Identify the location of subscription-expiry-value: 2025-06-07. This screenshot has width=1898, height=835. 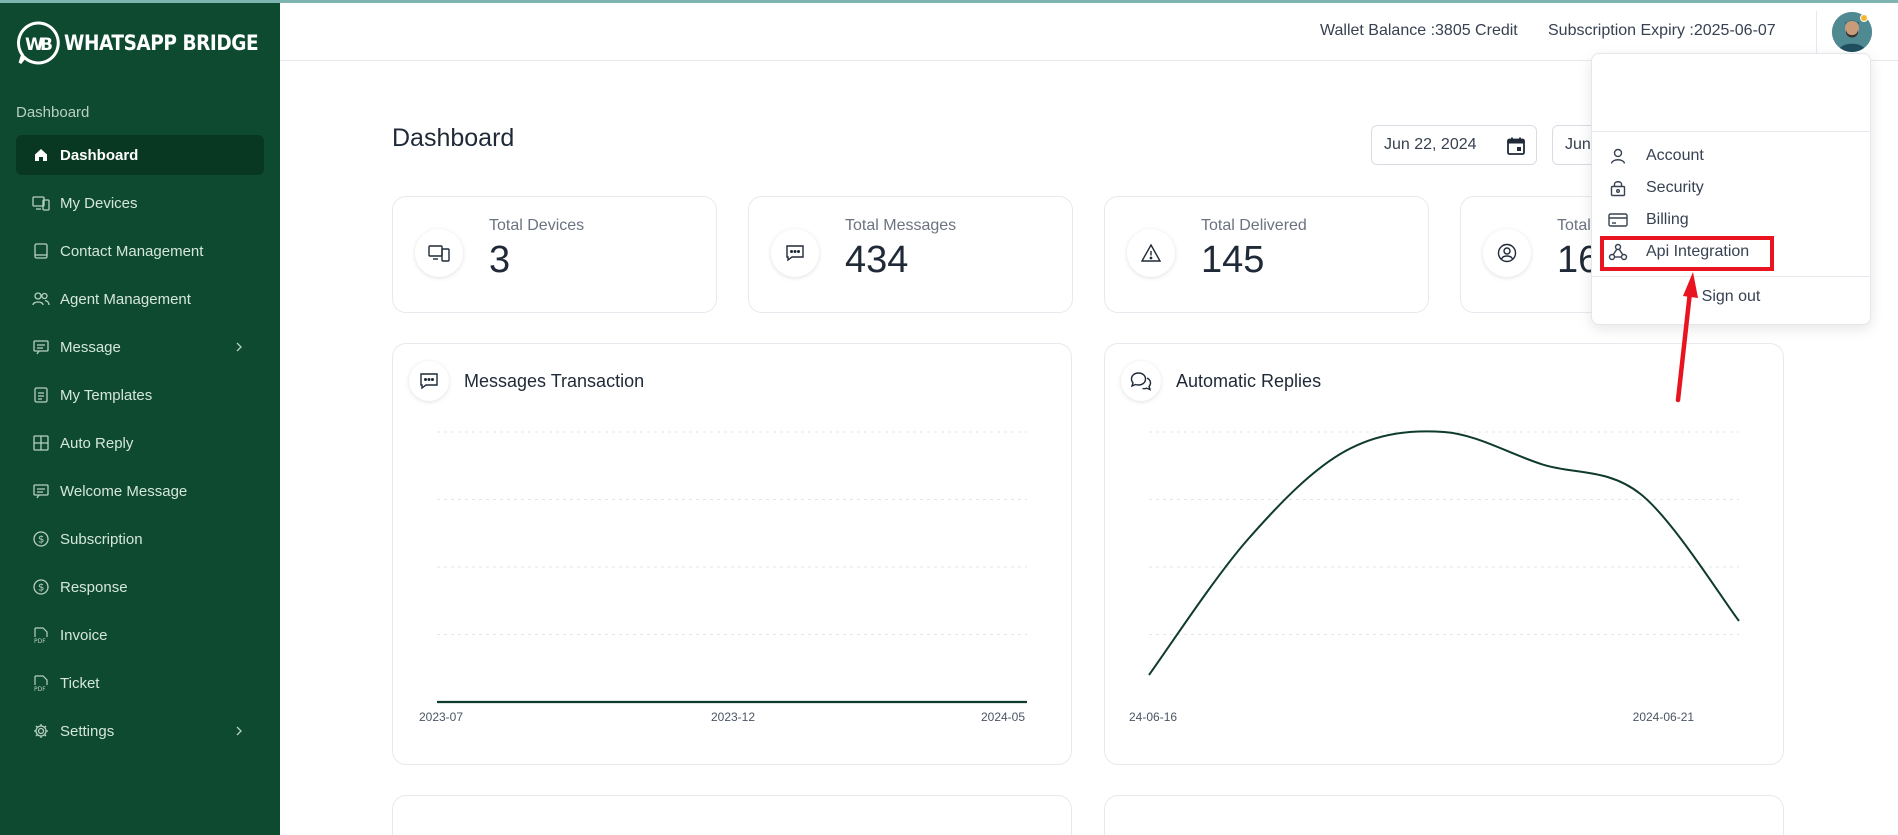
(1734, 30).